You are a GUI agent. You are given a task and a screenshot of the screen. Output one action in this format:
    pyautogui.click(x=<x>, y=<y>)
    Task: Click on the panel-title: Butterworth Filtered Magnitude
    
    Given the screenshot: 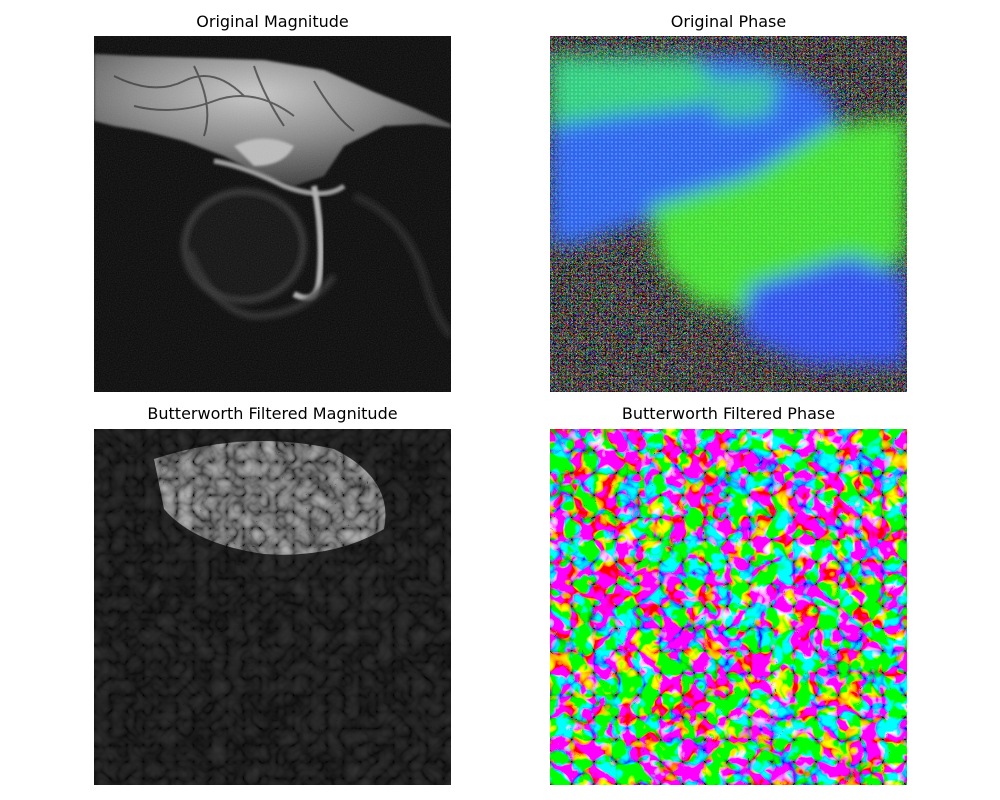 What is the action you would take?
    pyautogui.click(x=272, y=413)
    